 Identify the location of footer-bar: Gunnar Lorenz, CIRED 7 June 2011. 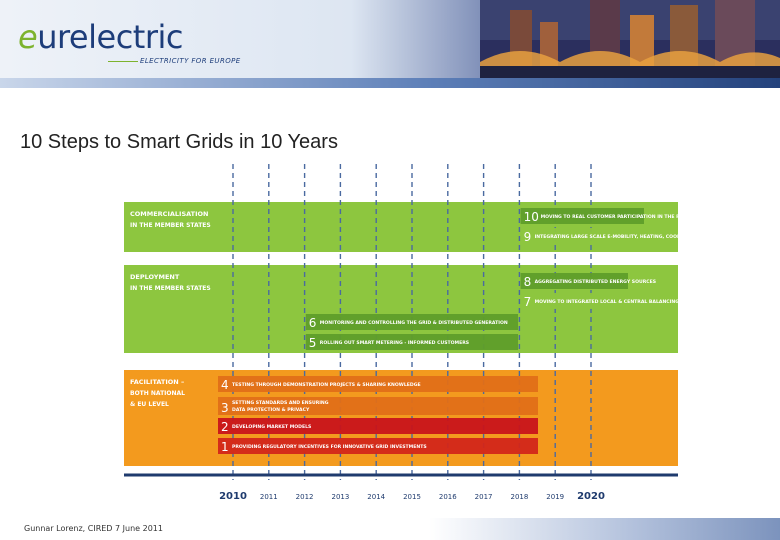
(390, 529).